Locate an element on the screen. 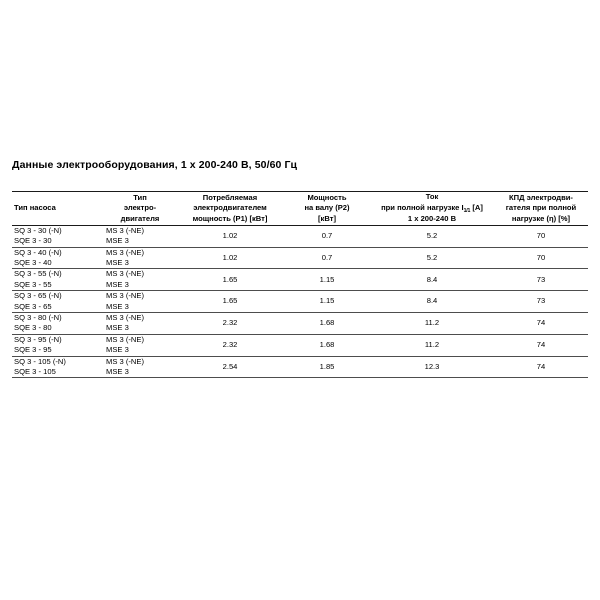 The image size is (600, 600). column-header-p2-line3: [кВт] is located at coordinates (327, 218).